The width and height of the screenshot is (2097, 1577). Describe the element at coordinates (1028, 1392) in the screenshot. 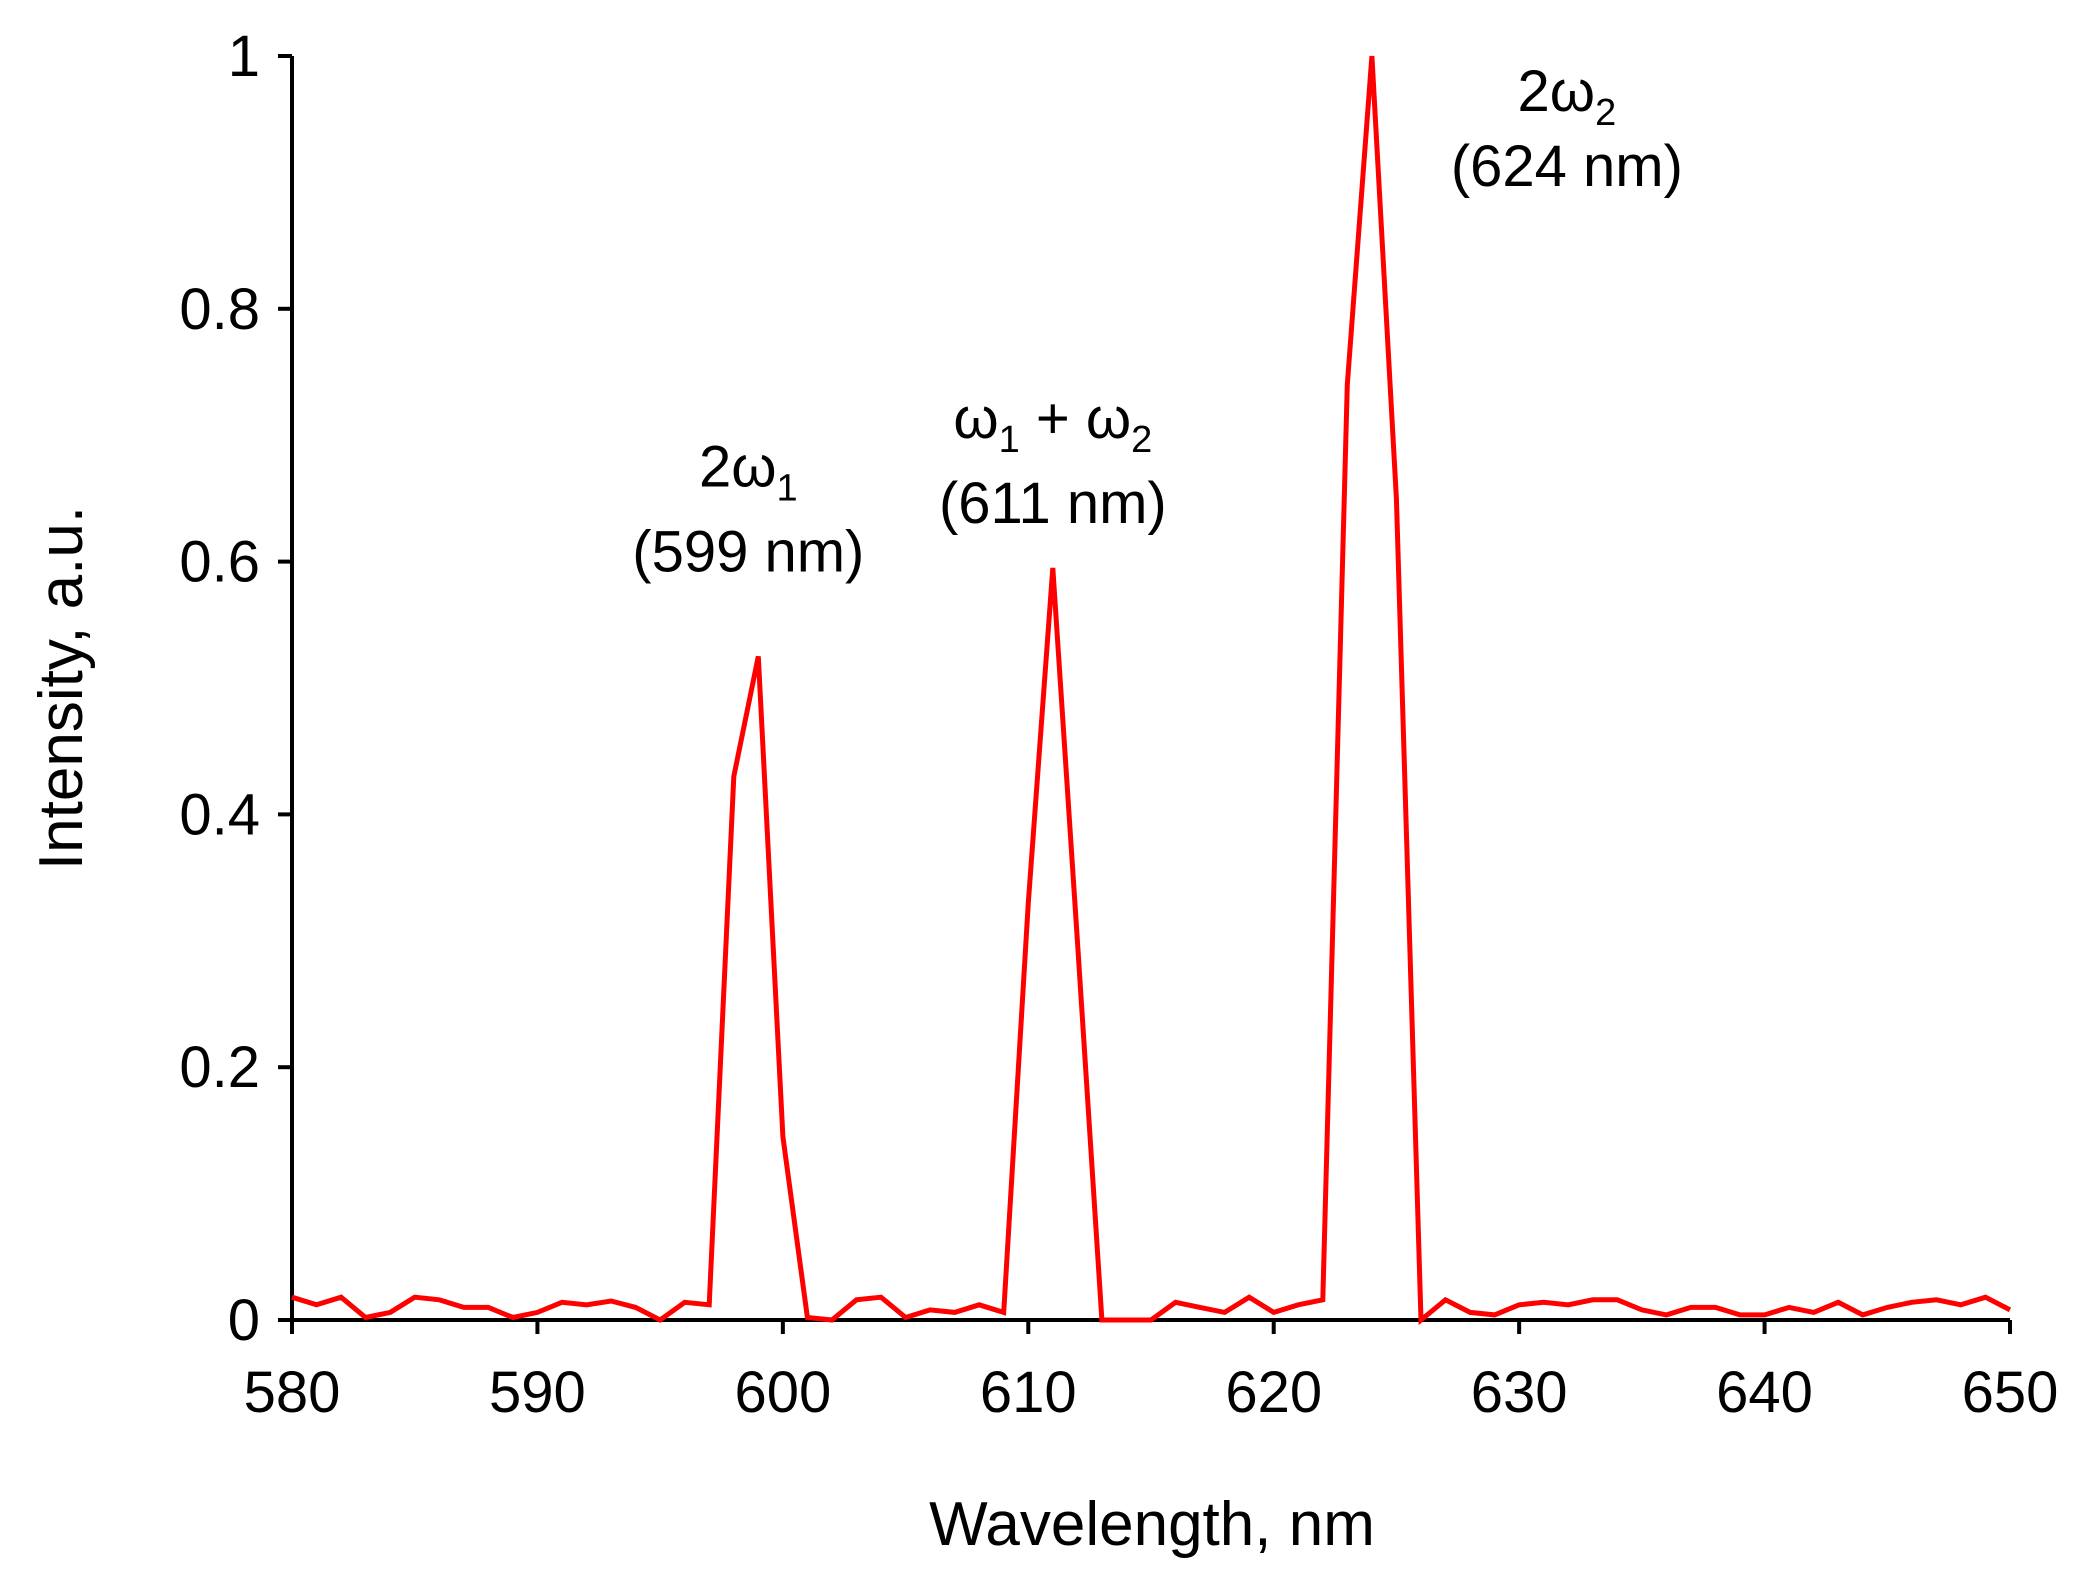

I see `x-tick-label: 610` at that location.